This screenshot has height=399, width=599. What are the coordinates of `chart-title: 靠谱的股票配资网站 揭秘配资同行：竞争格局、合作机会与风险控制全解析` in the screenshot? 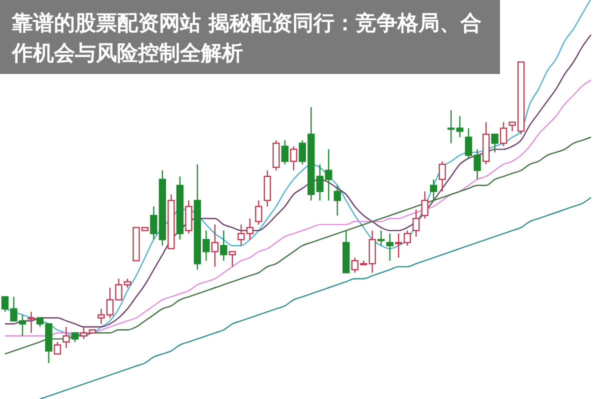 It's located at (246, 38).